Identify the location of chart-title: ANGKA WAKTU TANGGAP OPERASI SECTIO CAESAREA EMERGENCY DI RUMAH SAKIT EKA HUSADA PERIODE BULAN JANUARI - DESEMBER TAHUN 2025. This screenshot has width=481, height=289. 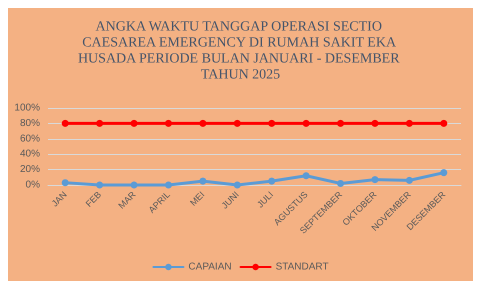
(241, 51).